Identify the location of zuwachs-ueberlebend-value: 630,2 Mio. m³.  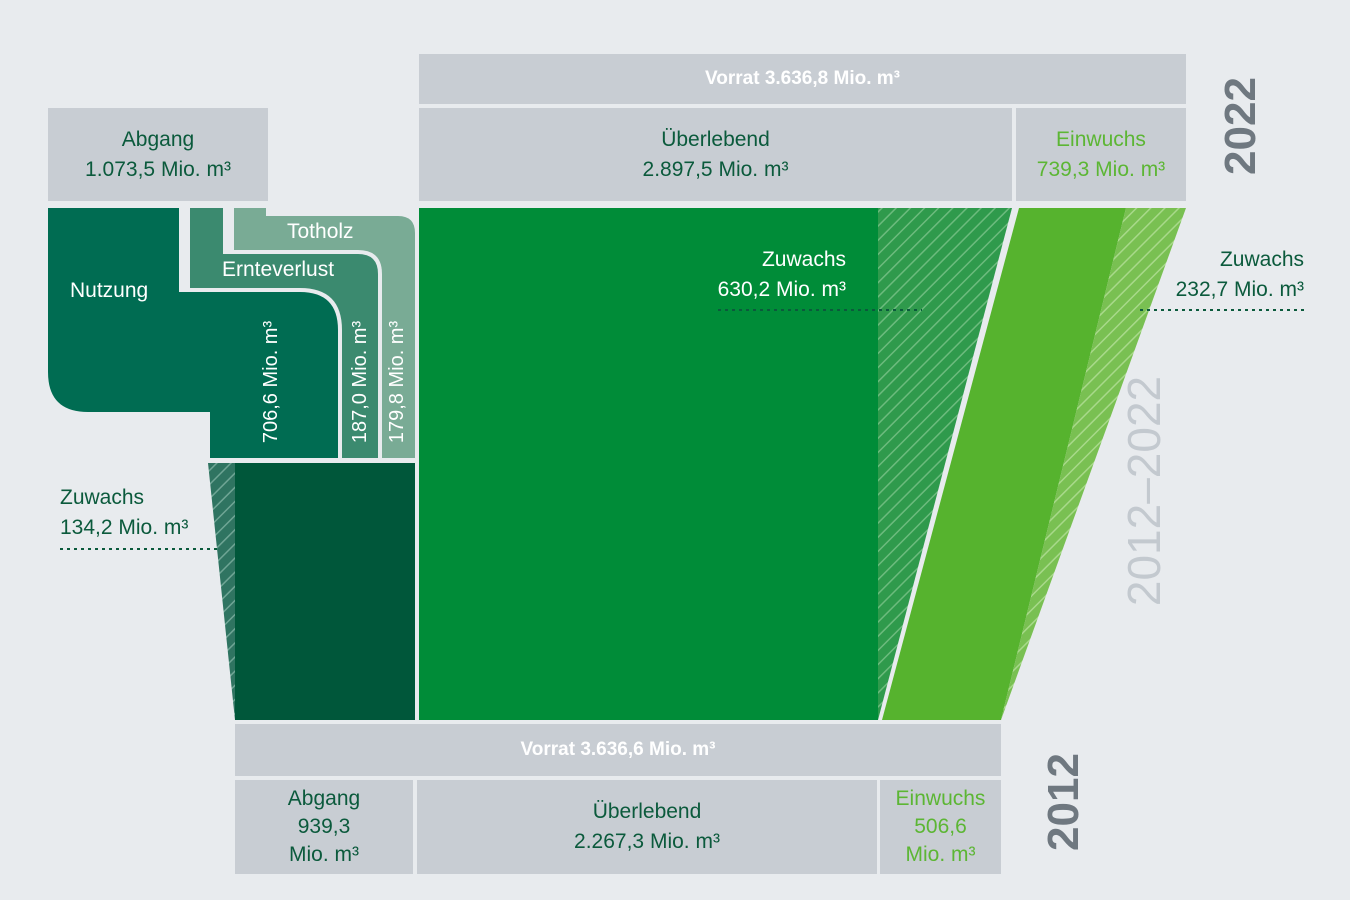
(781, 289).